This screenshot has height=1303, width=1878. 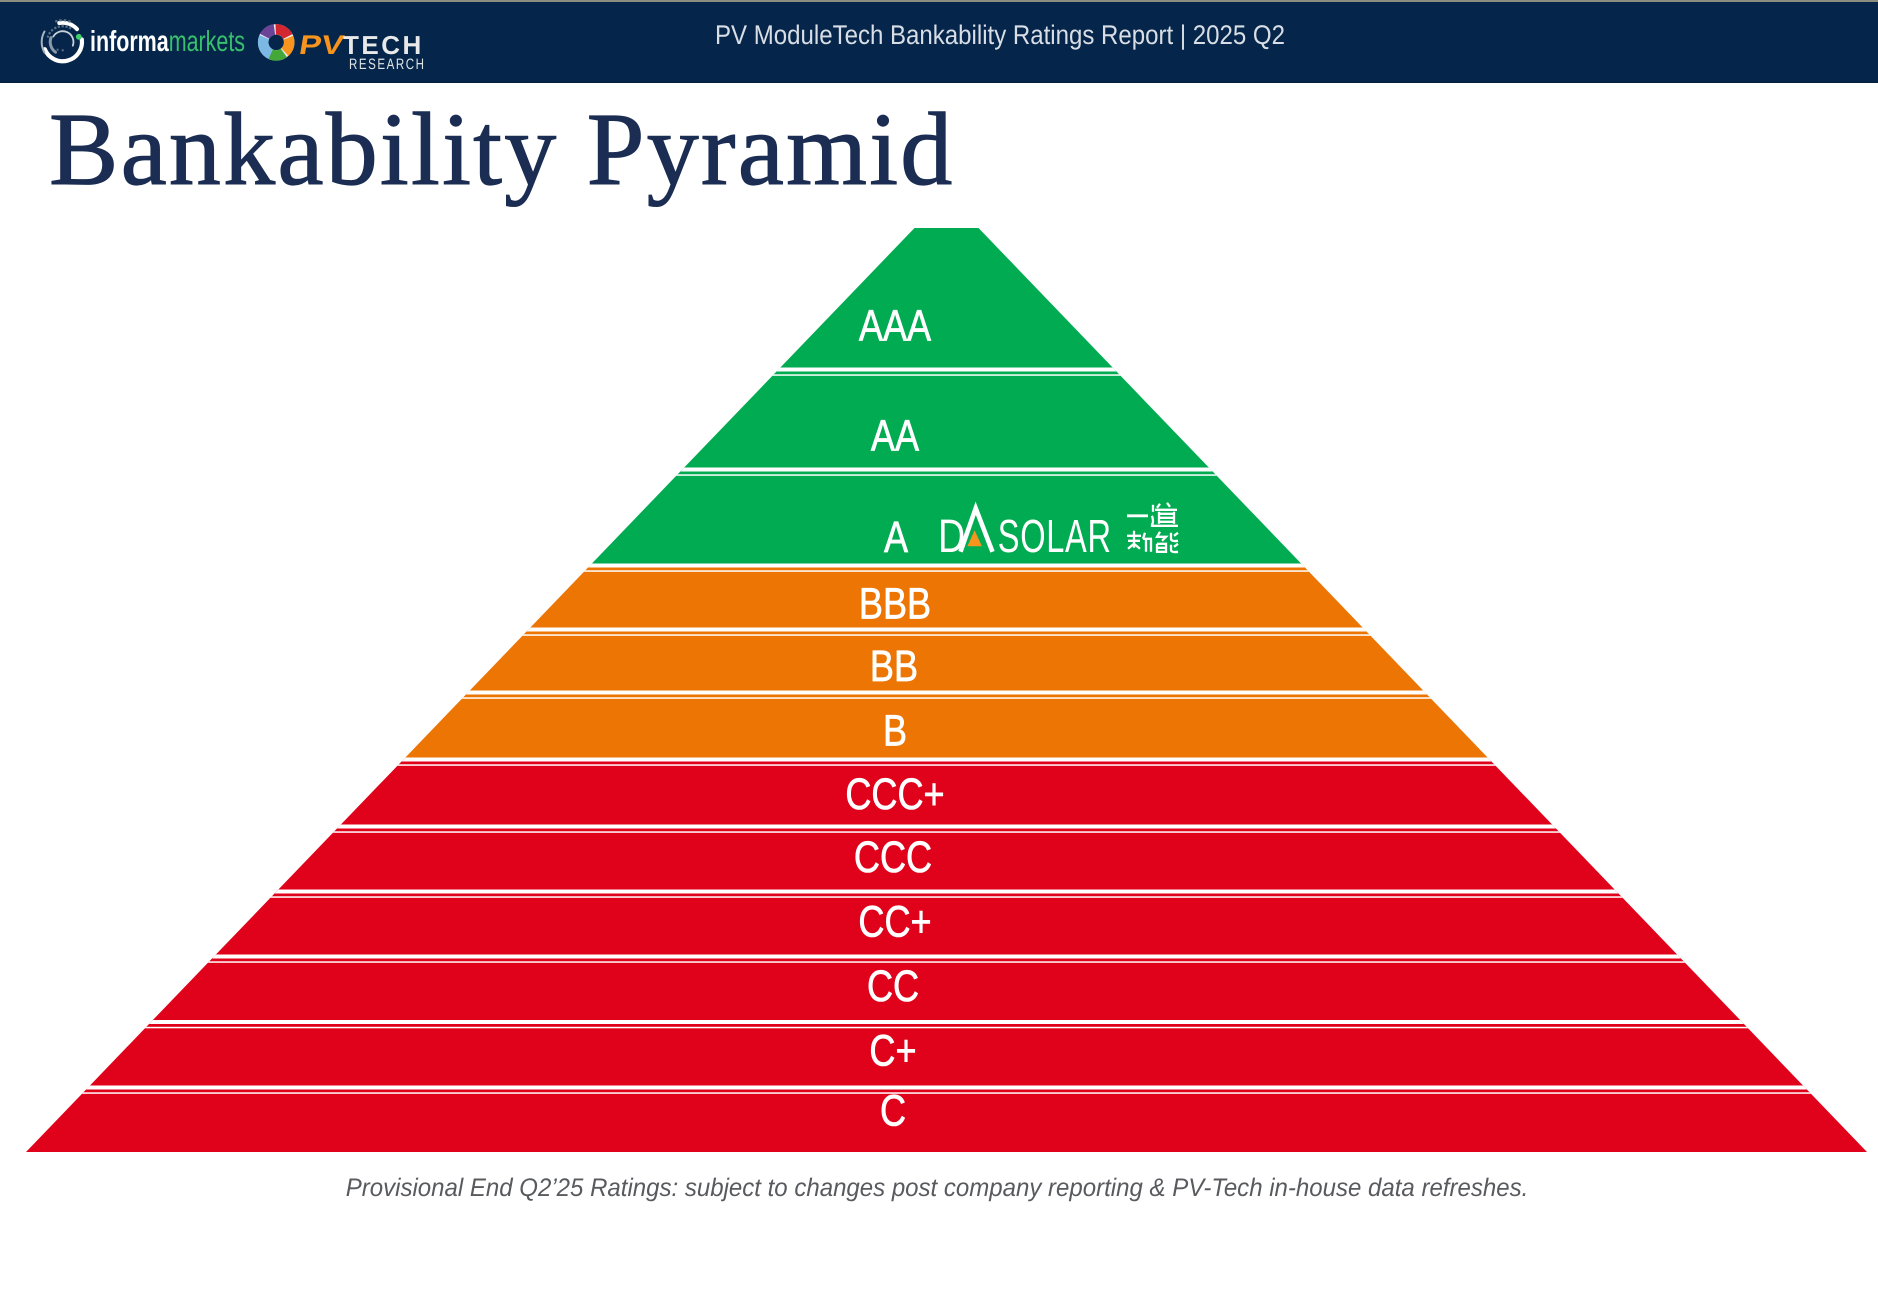 What do you see at coordinates (951, 535) in the screenshot?
I see `svg-text: D` at bounding box center [951, 535].